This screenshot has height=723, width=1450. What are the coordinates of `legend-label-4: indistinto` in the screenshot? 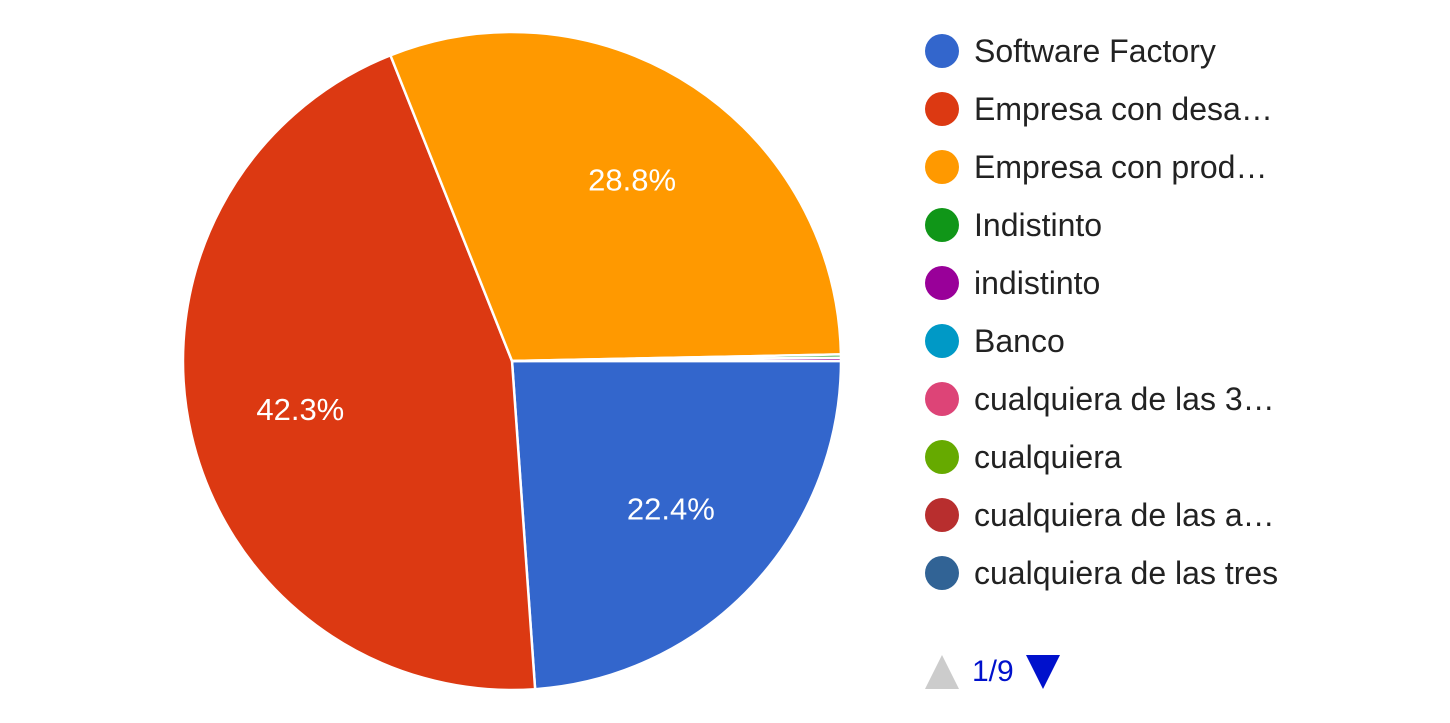 It's located at (1037, 282).